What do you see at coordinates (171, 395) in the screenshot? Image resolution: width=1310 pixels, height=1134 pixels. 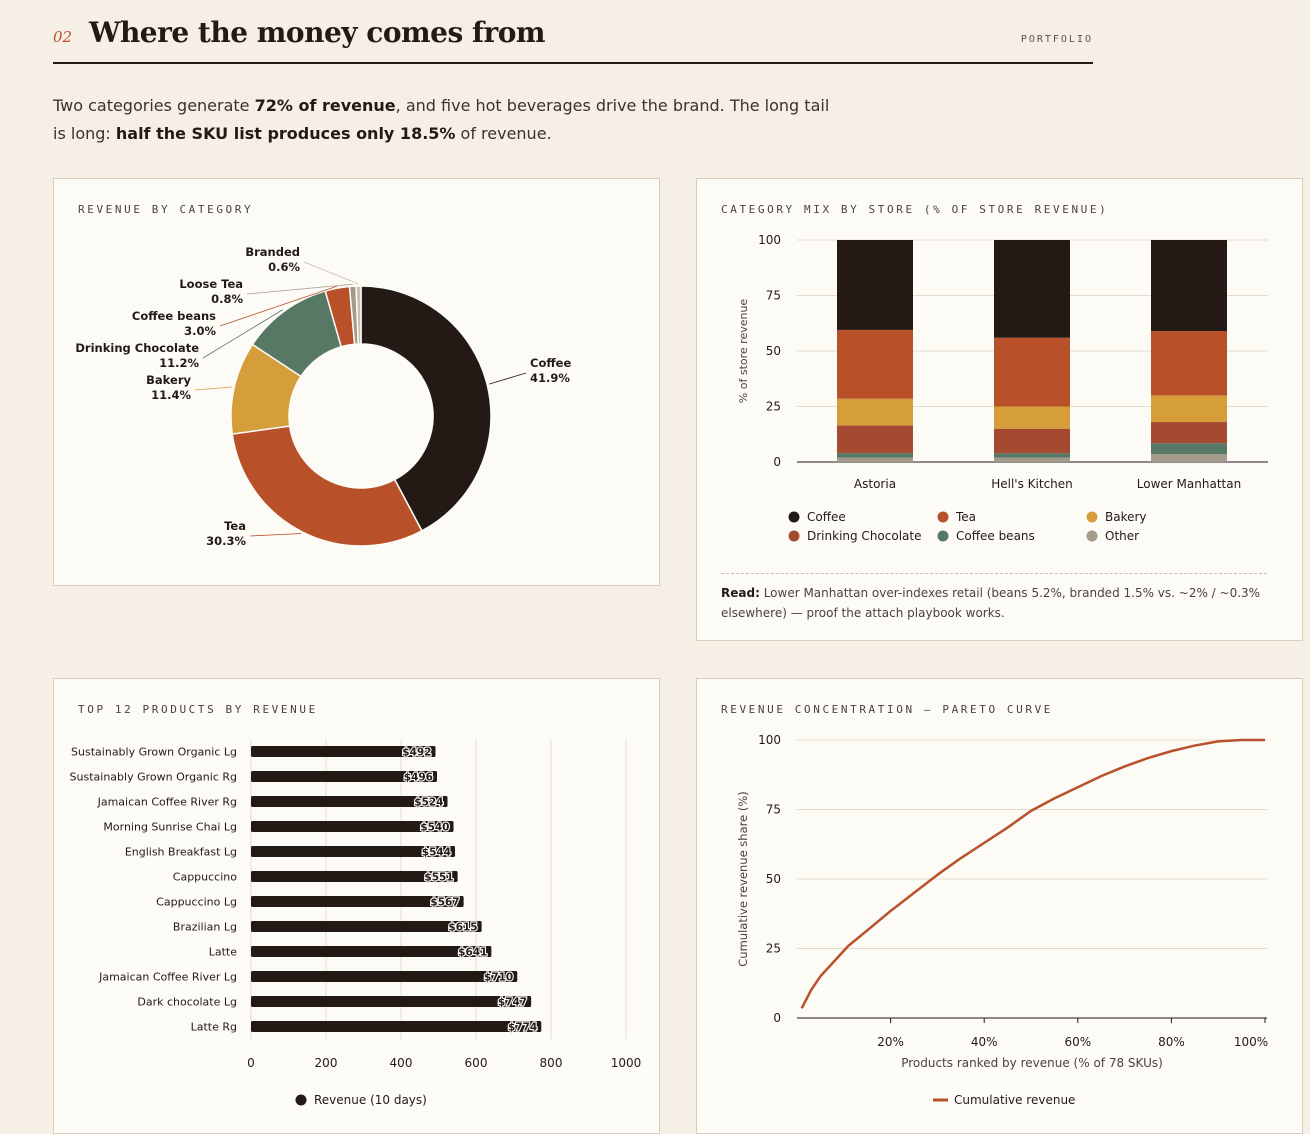 I see `slice-value-label: 11.4%` at bounding box center [171, 395].